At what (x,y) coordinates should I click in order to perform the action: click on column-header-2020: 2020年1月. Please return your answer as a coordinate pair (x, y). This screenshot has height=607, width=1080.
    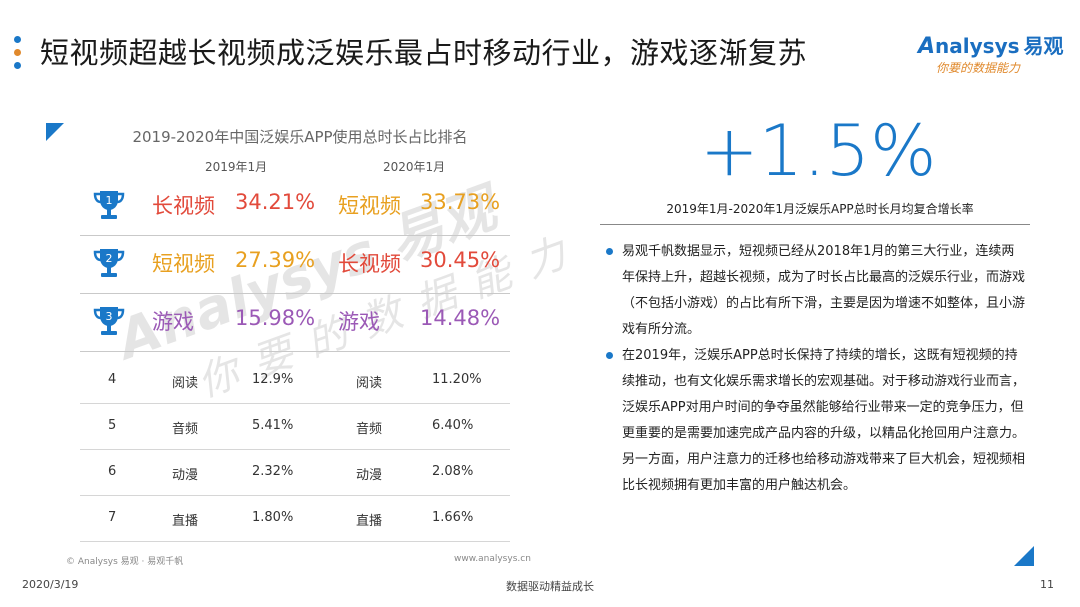
    Looking at the image, I should click on (414, 167).